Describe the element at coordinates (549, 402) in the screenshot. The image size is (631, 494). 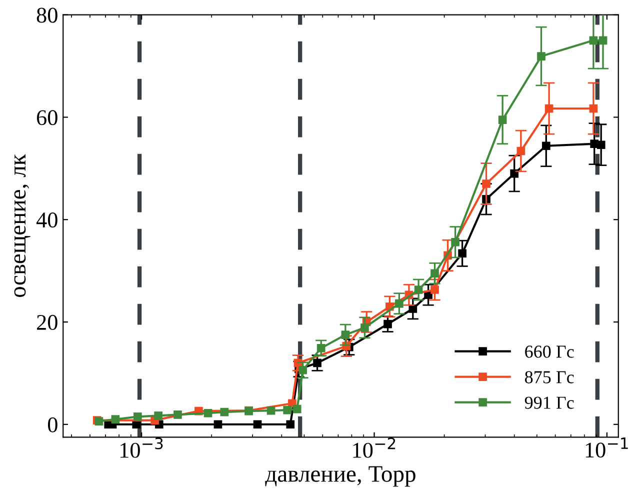
I see `legend-label: 991 Гс` at that location.